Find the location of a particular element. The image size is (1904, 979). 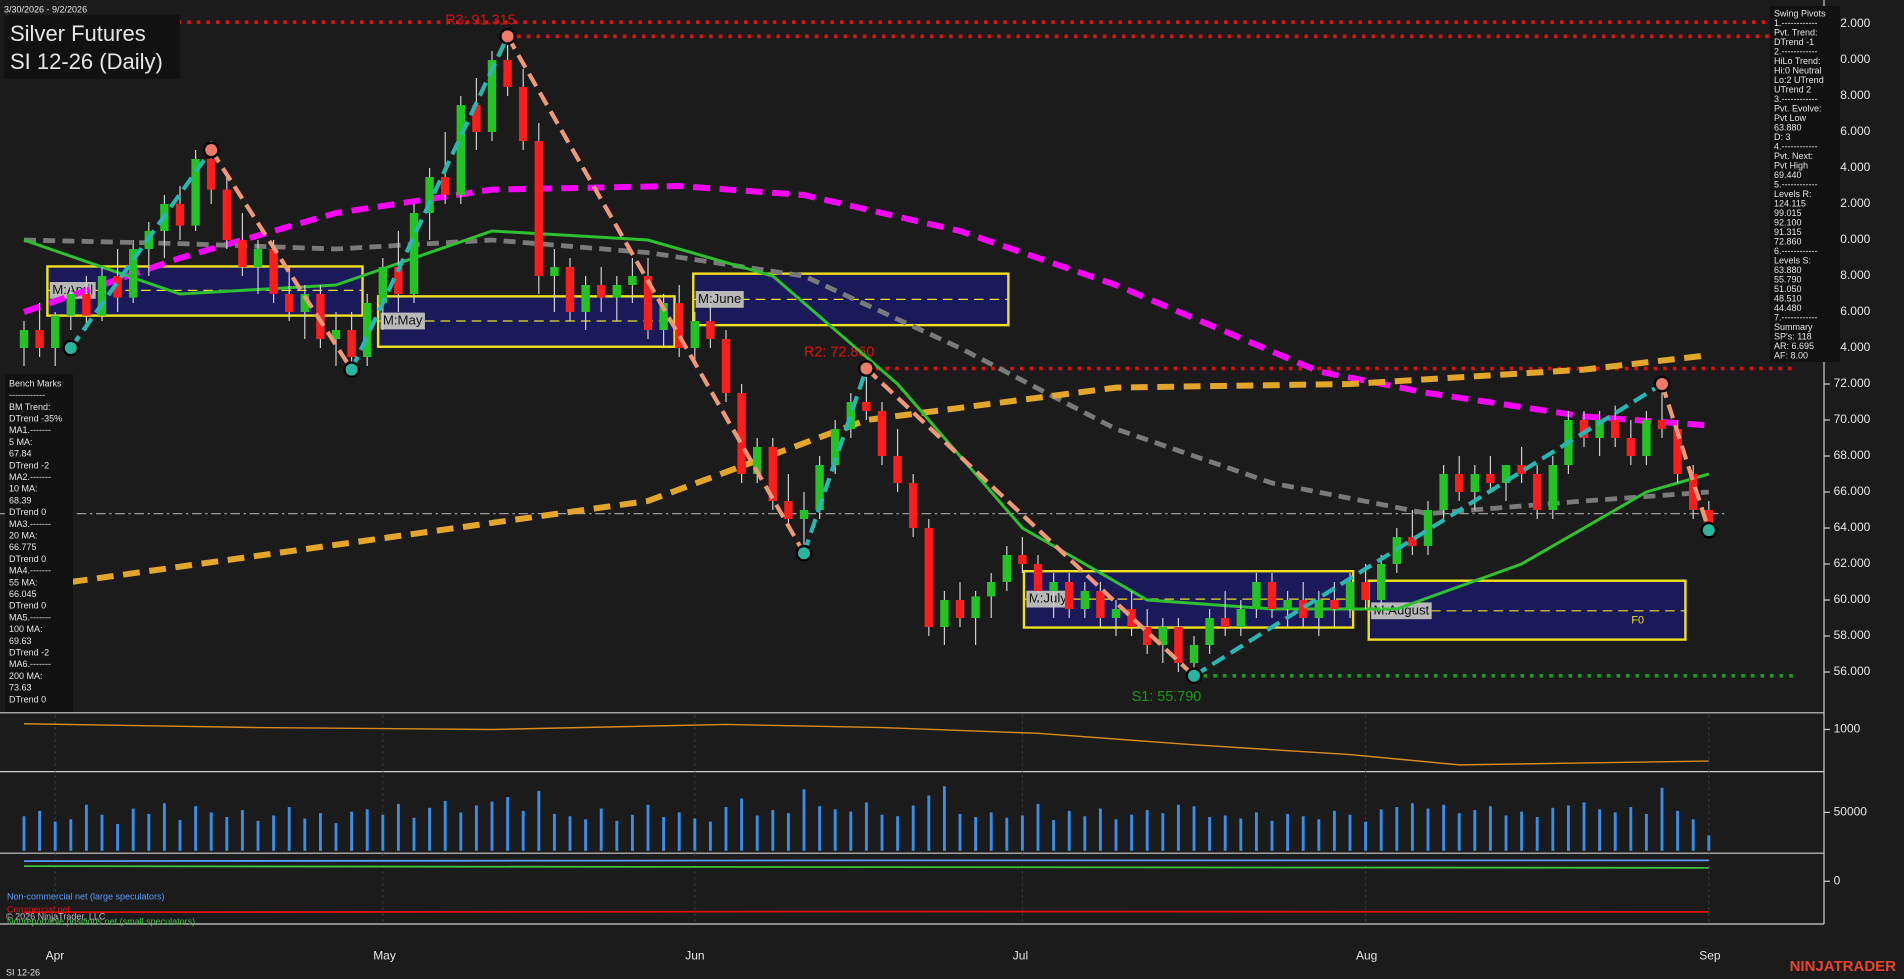

info-line: 5.------------ is located at coordinates (1795, 184).